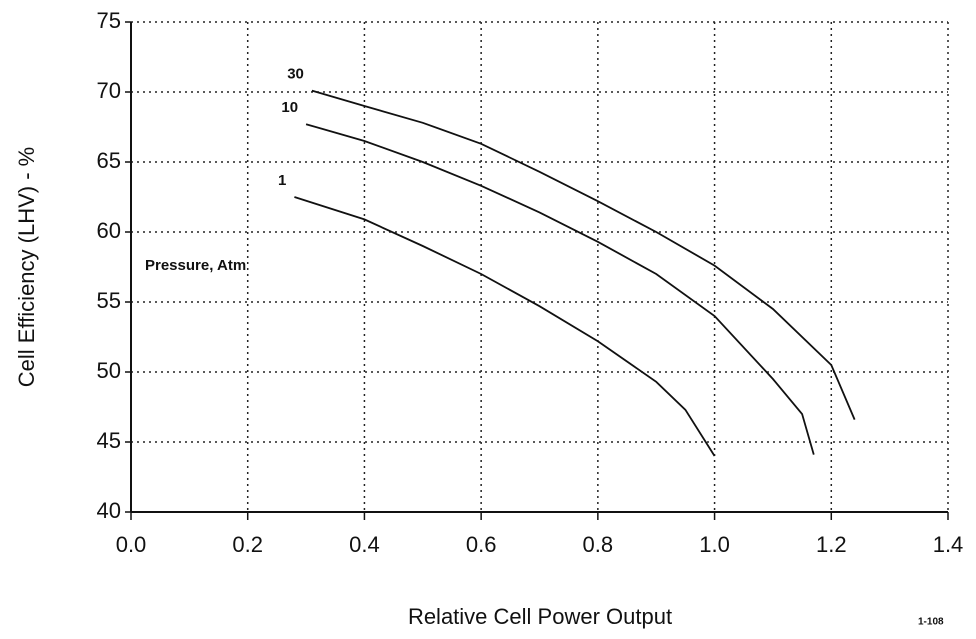 The height and width of the screenshot is (639, 976). Describe the element at coordinates (540, 616) in the screenshot. I see `x-axis-title: Relative Cell Power Output` at that location.